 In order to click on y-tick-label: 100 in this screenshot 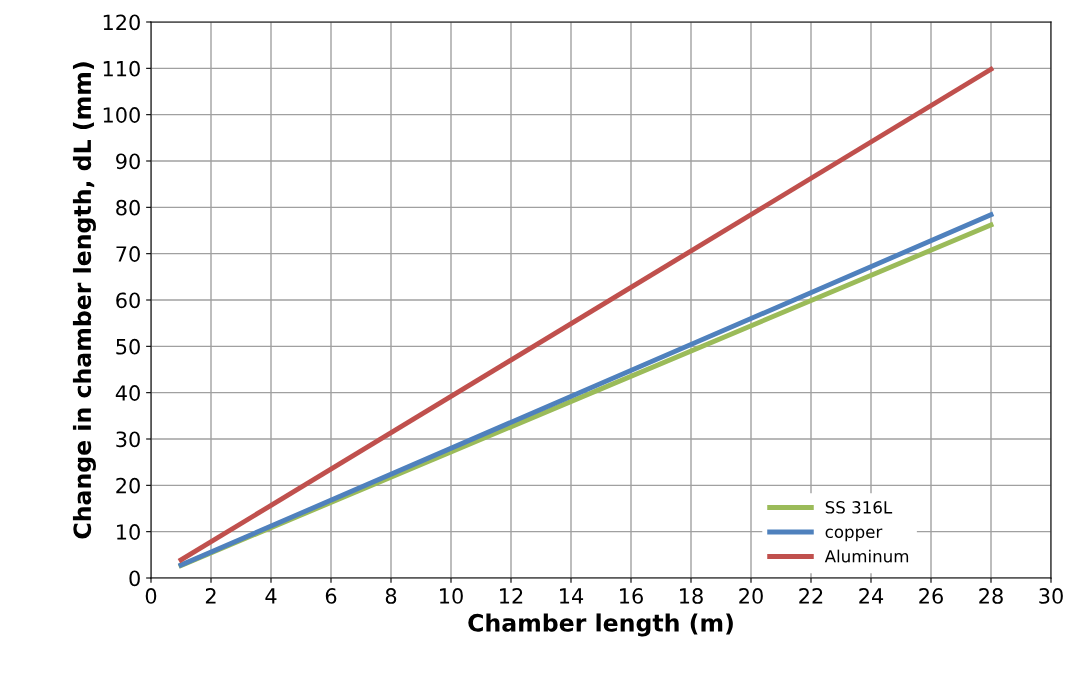, I will do `click(121, 115)`.